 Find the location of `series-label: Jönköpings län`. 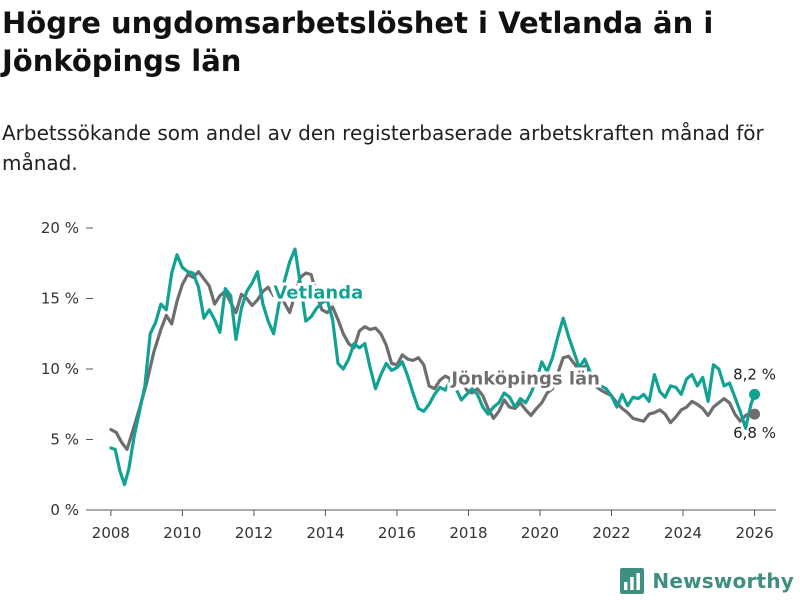

series-label: Jönköpings län is located at coordinates (524, 379).